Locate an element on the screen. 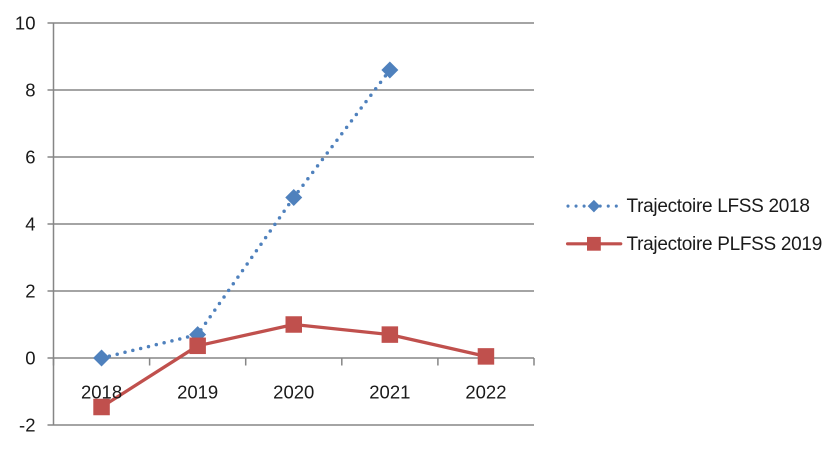 Image resolution: width=839 pixels, height=450 pixels. svg-text: 6 is located at coordinates (30, 156).